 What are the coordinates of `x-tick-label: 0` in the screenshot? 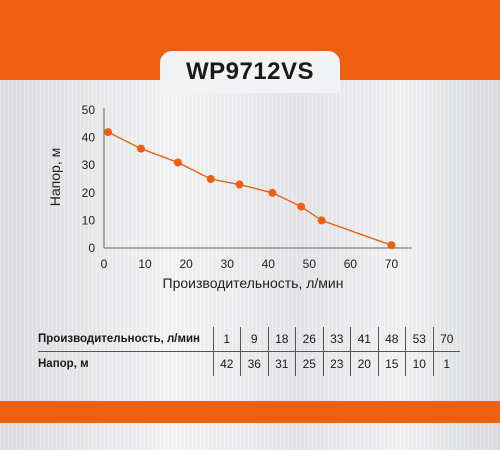 It's located at (104, 264).